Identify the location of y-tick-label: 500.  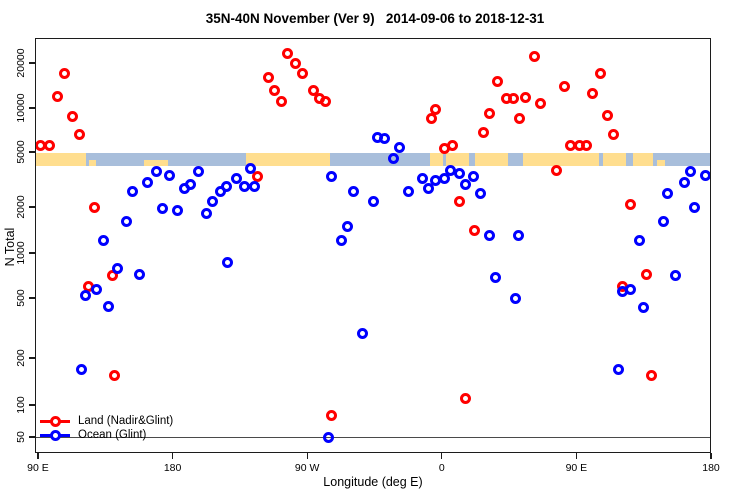
(21, 298).